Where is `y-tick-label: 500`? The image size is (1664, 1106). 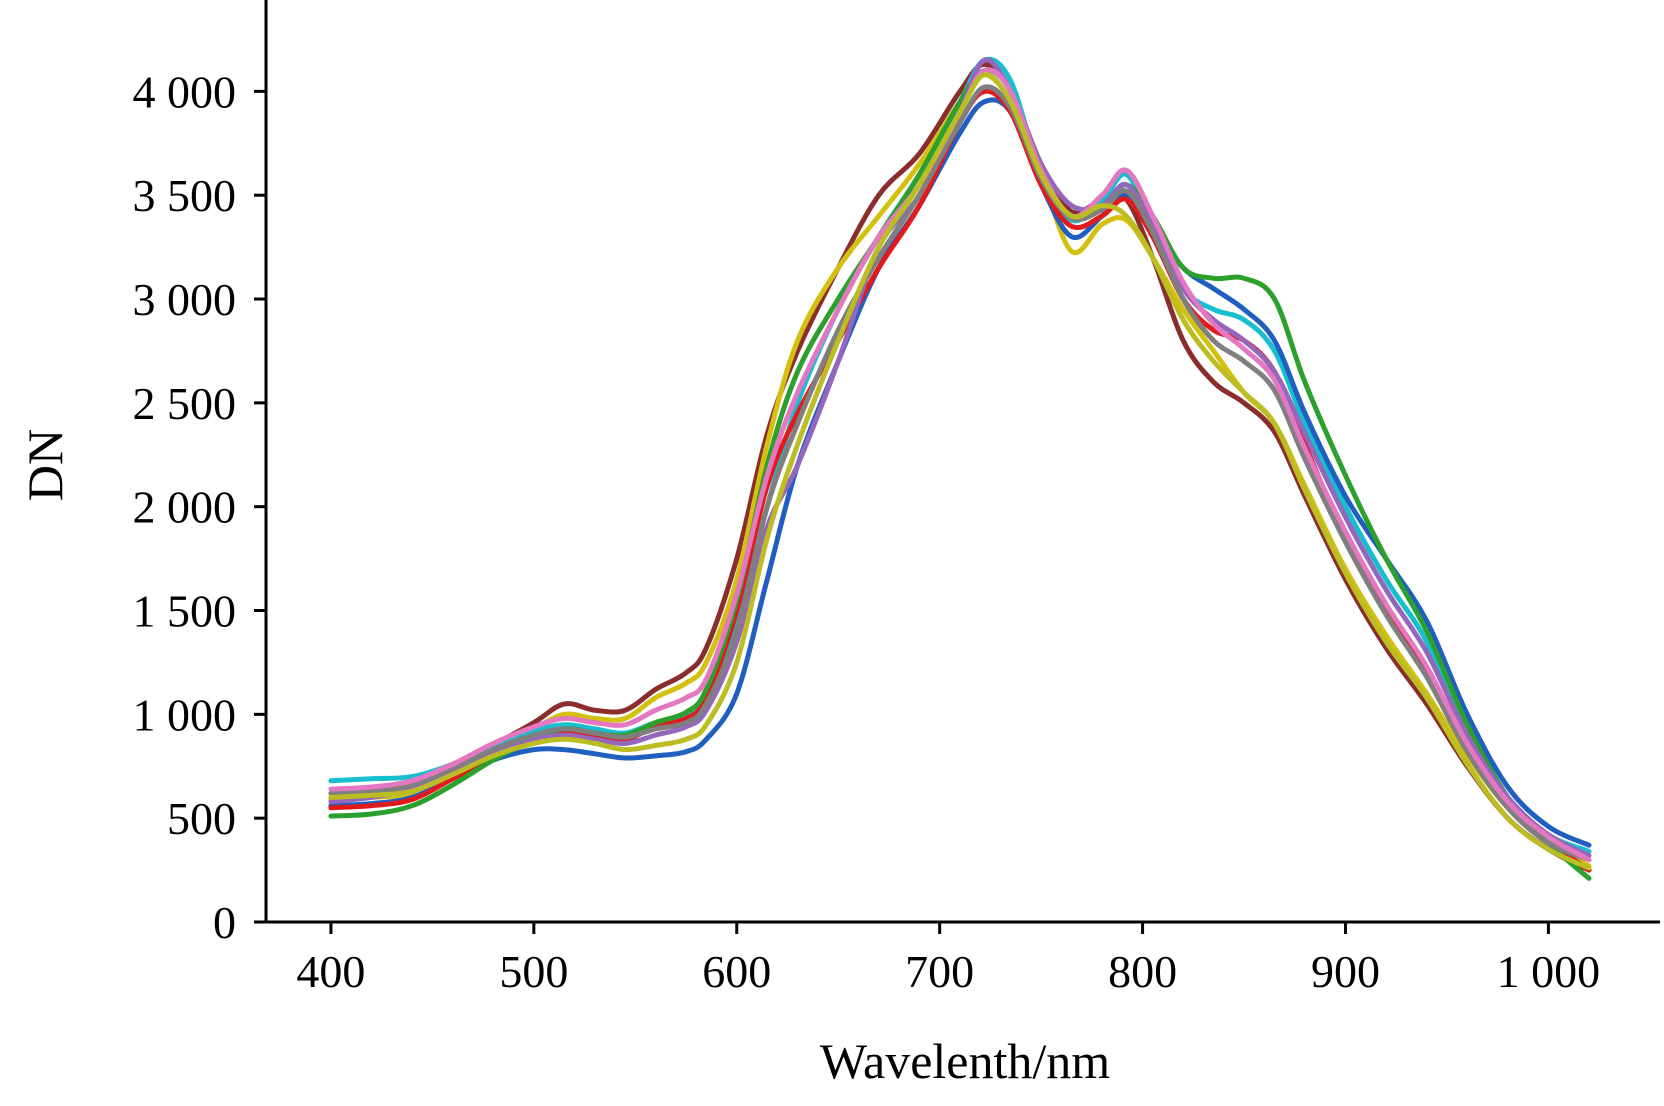 y-tick-label: 500 is located at coordinates (201, 818).